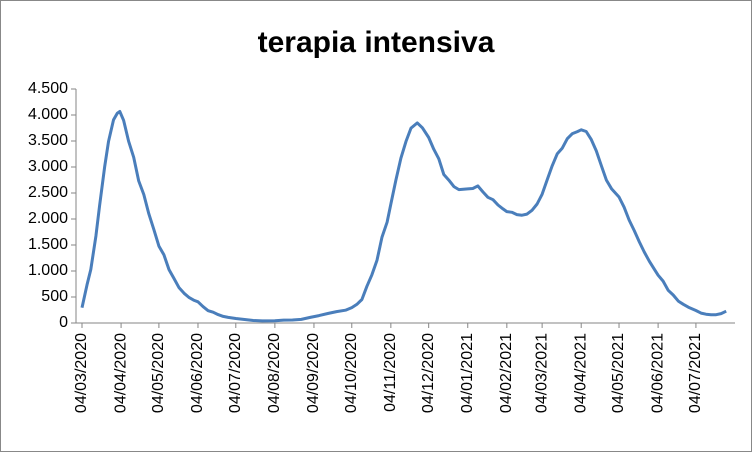  What do you see at coordinates (541, 373) in the screenshot?
I see `x-tick-label: 04/03/2021` at bounding box center [541, 373].